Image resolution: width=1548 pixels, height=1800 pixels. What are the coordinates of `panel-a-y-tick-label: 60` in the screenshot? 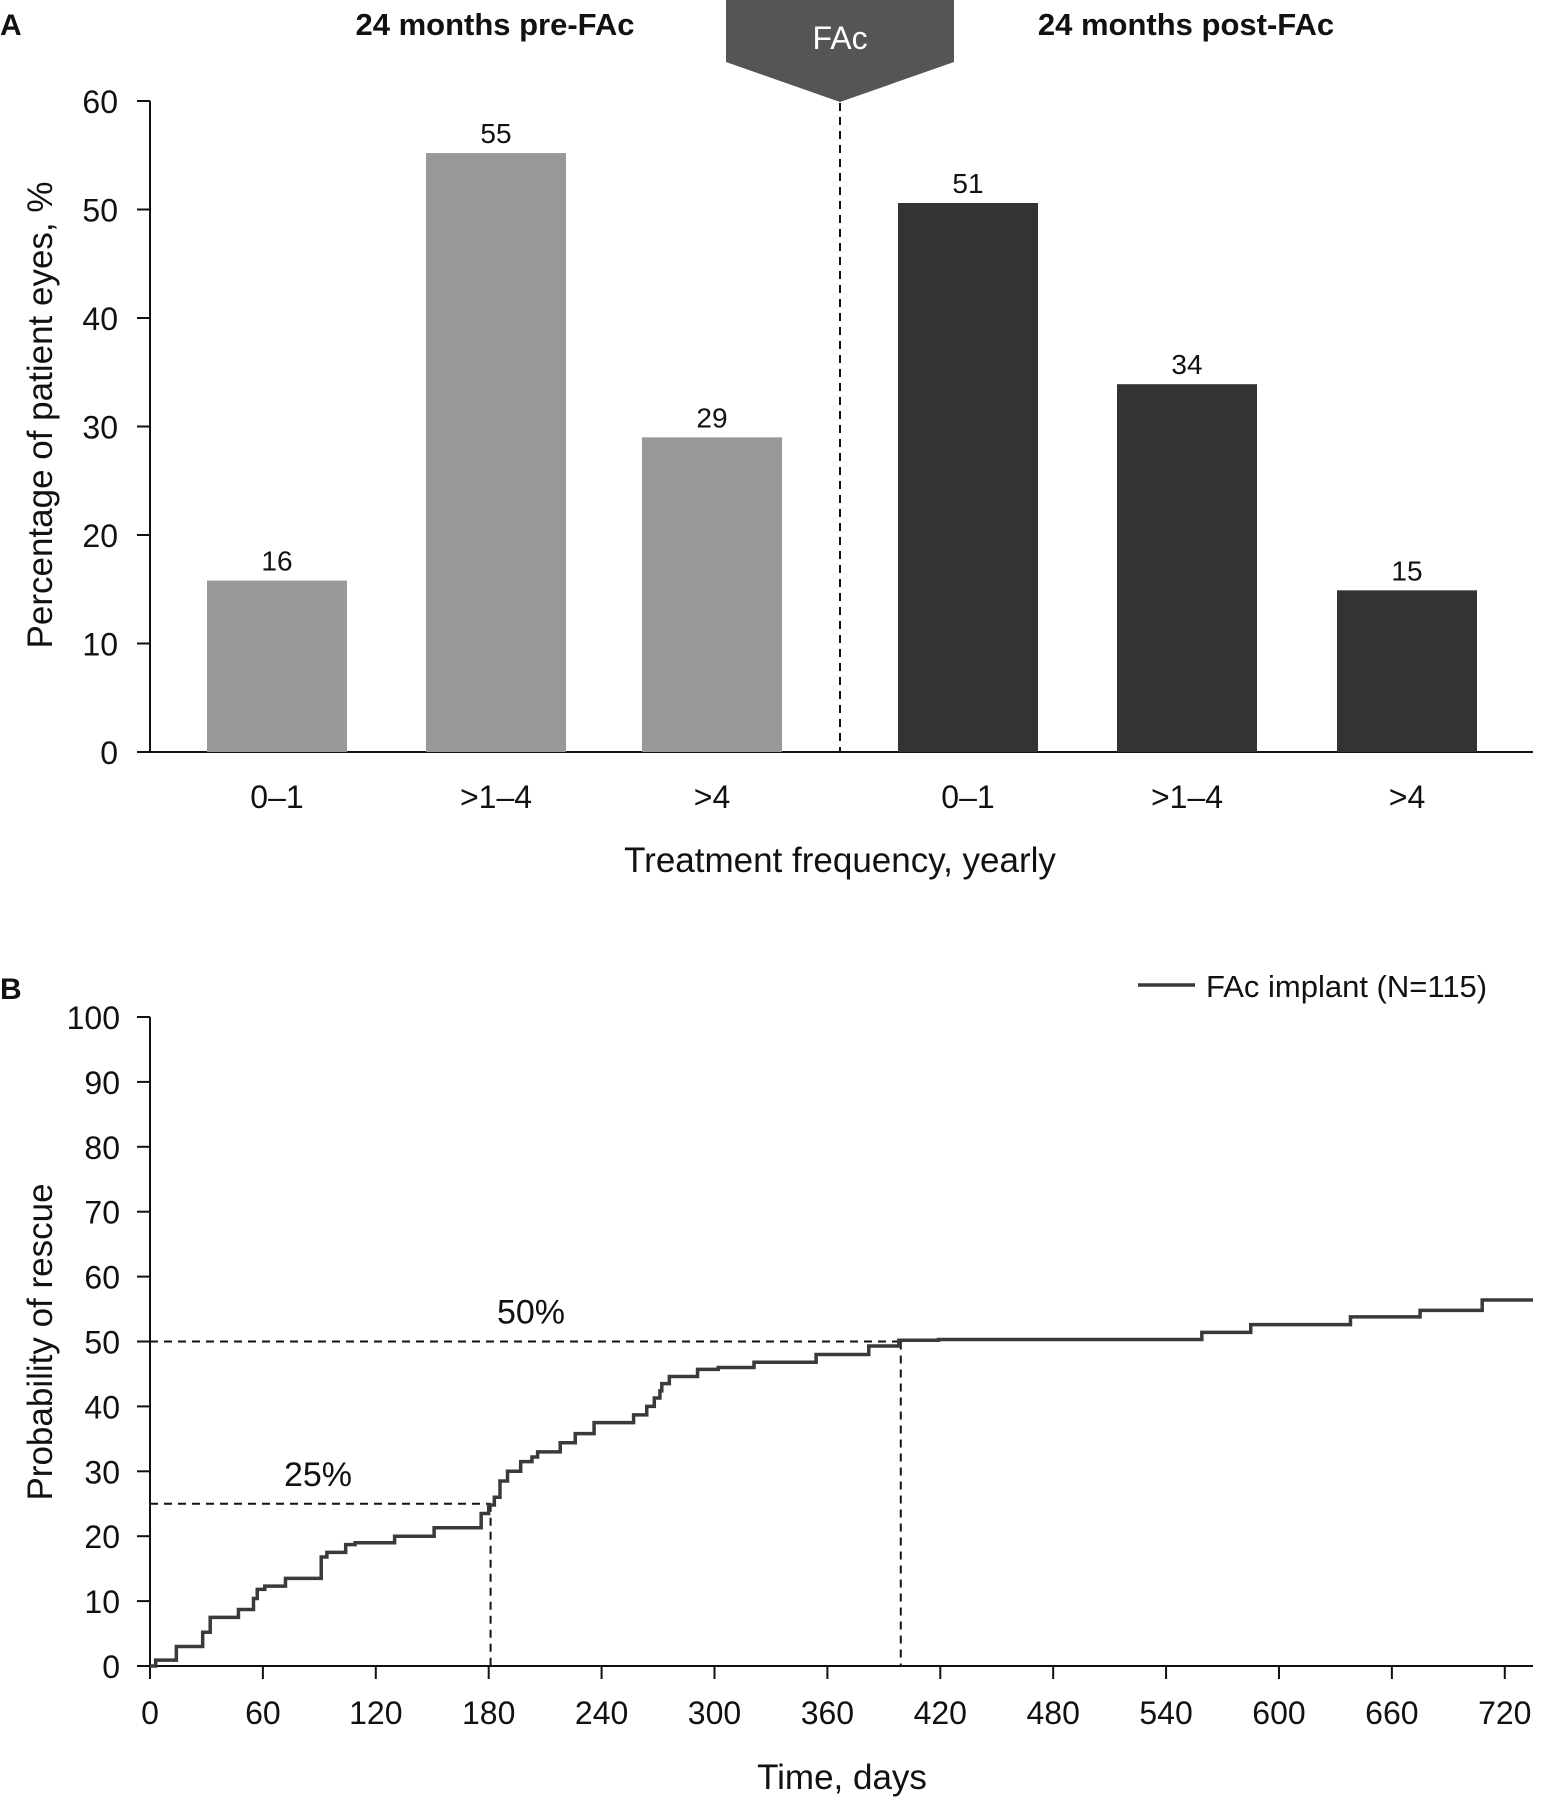 It's located at (100, 102).